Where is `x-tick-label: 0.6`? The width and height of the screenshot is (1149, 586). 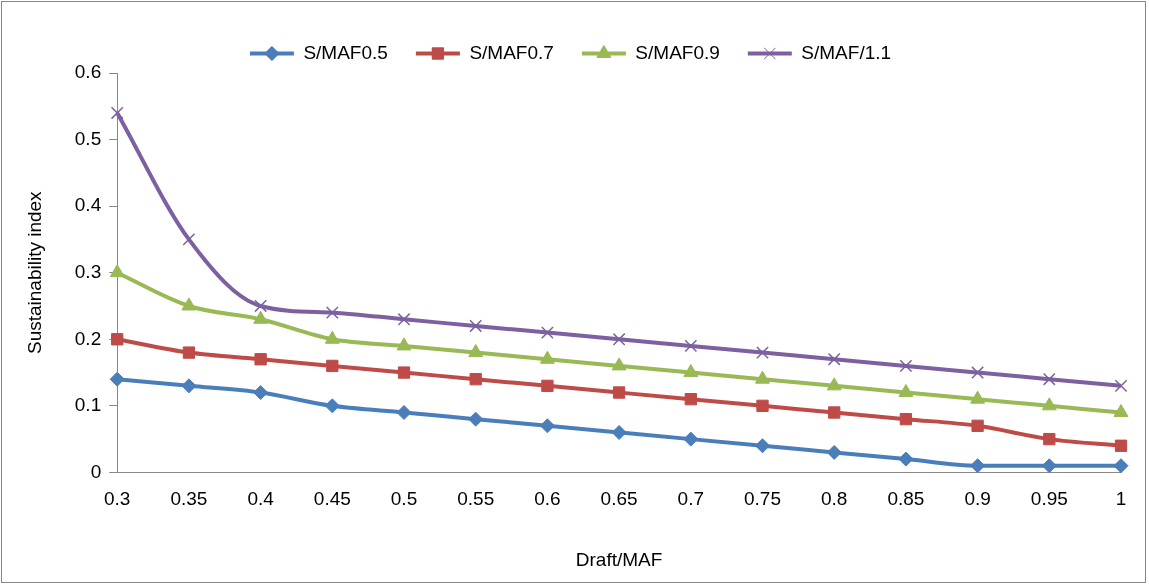
x-tick-label: 0.6 is located at coordinates (547, 499).